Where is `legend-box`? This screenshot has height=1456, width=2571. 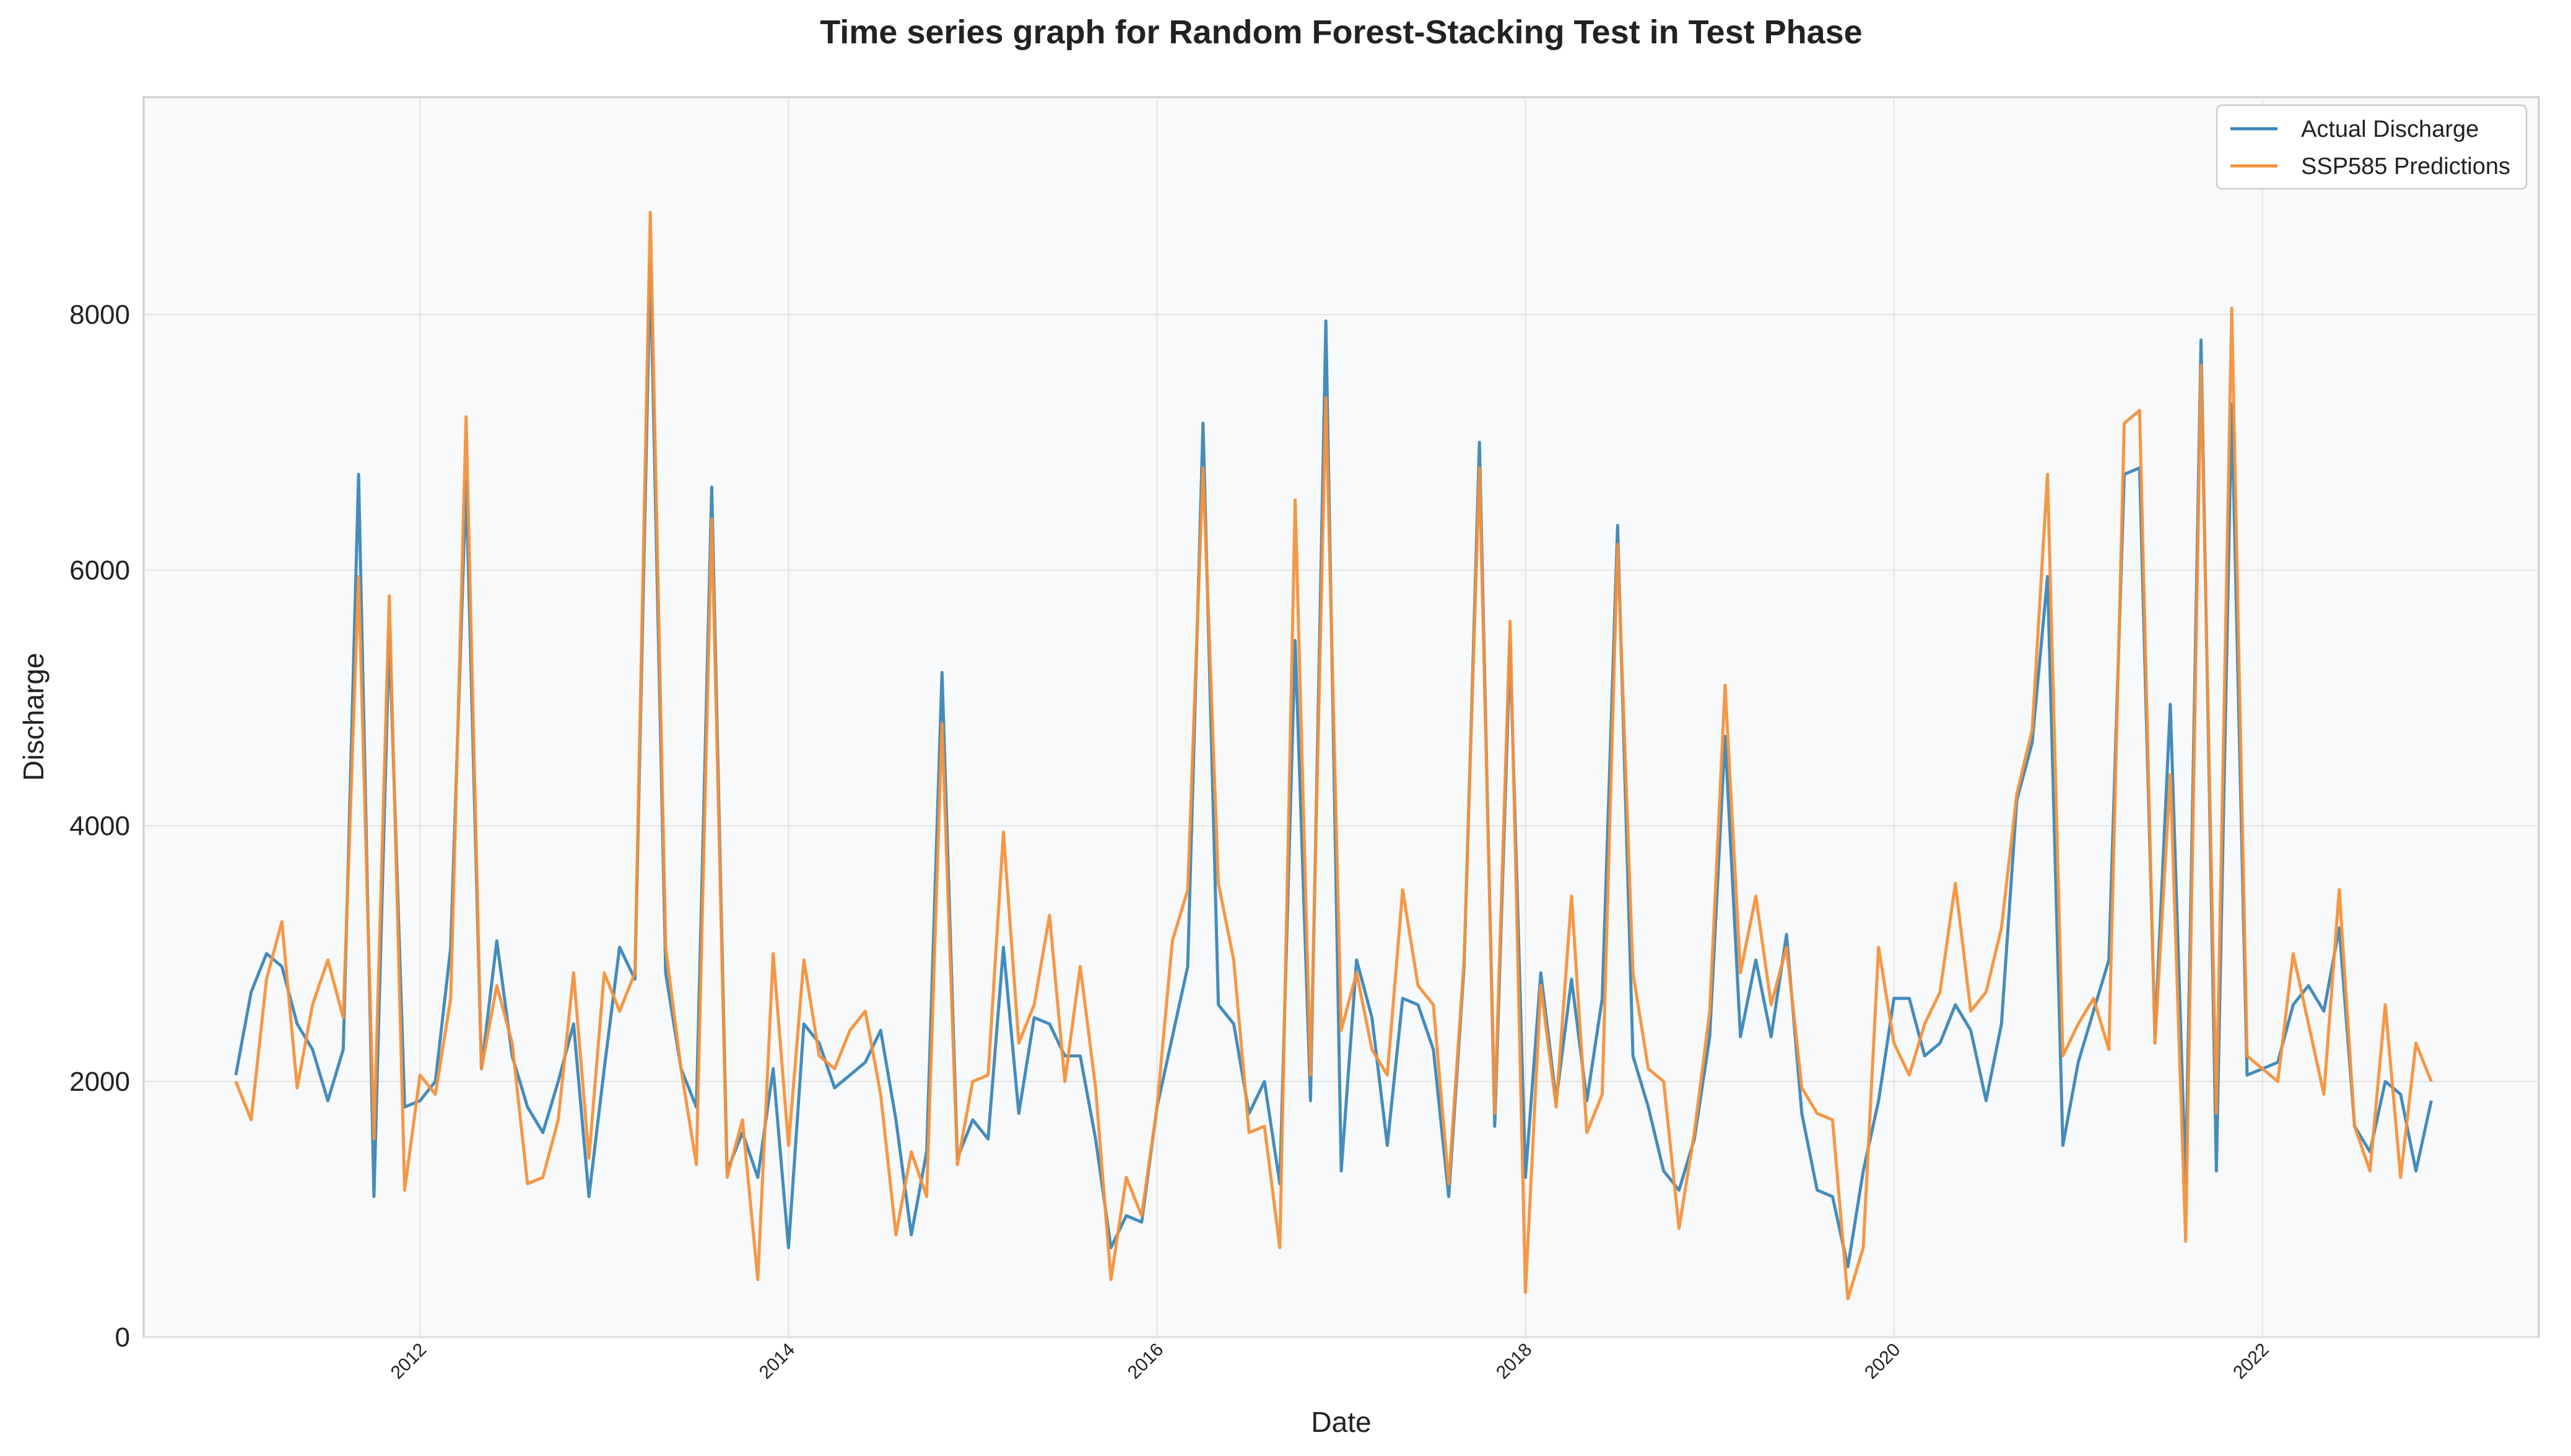 legend-box is located at coordinates (2372, 147).